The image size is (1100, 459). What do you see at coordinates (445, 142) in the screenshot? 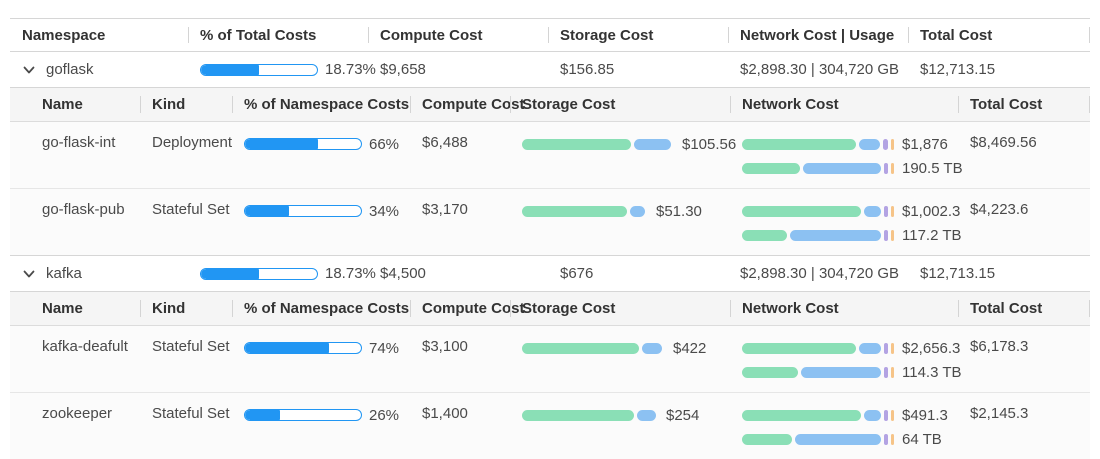
I see `workload-compute-cost: $6,488` at bounding box center [445, 142].